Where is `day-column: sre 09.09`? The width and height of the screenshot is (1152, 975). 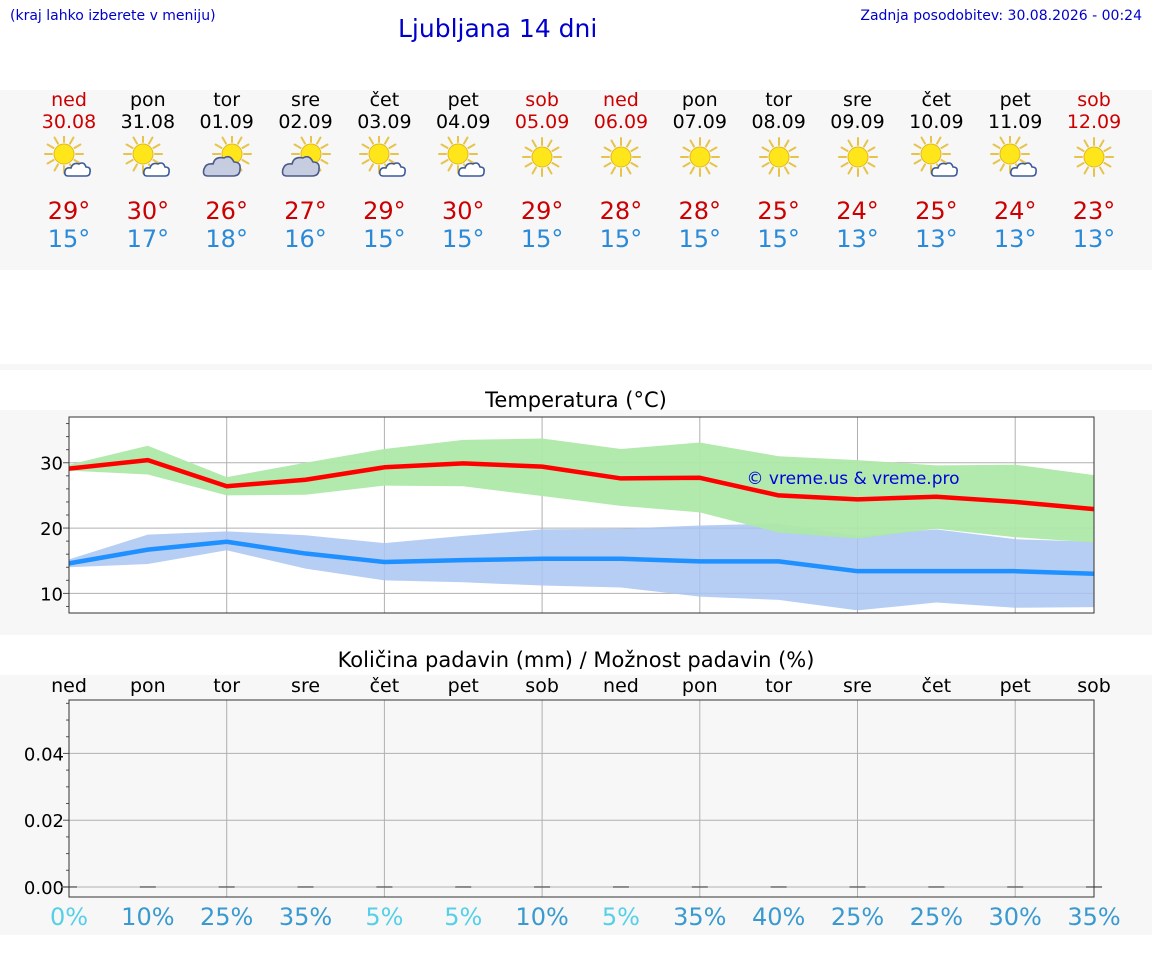
day-column: sre 09.09 is located at coordinates (858, 111).